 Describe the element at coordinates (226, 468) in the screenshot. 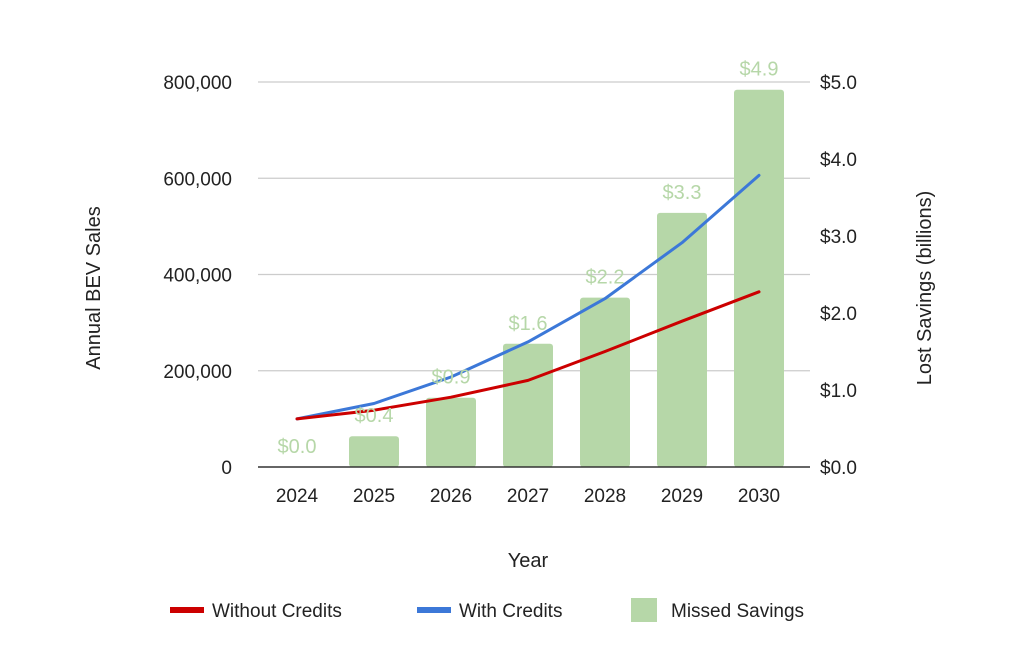

I see `y-tick-label-left: 0` at that location.